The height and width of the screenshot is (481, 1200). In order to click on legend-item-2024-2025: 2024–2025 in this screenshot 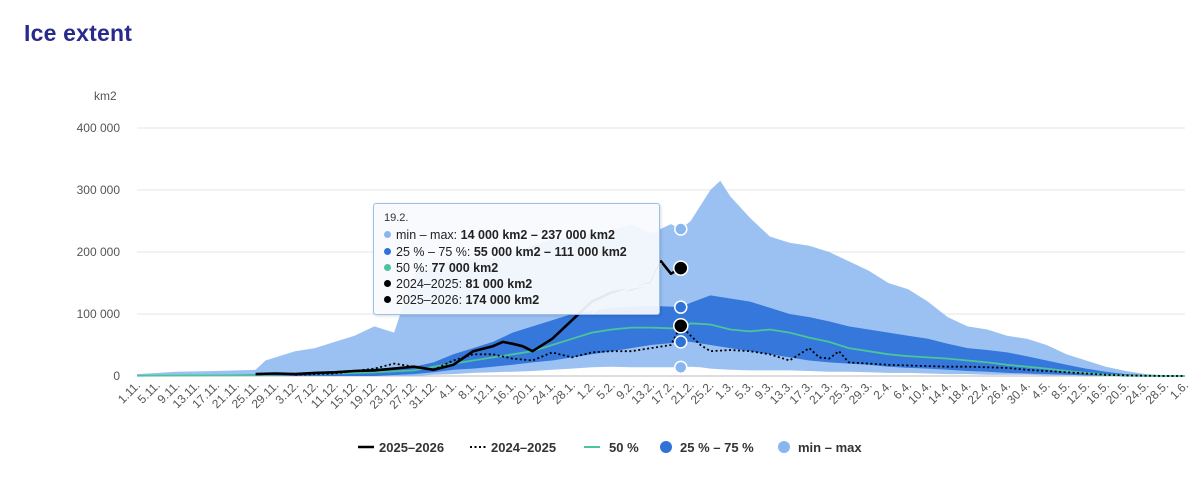, I will do `click(513, 447)`.